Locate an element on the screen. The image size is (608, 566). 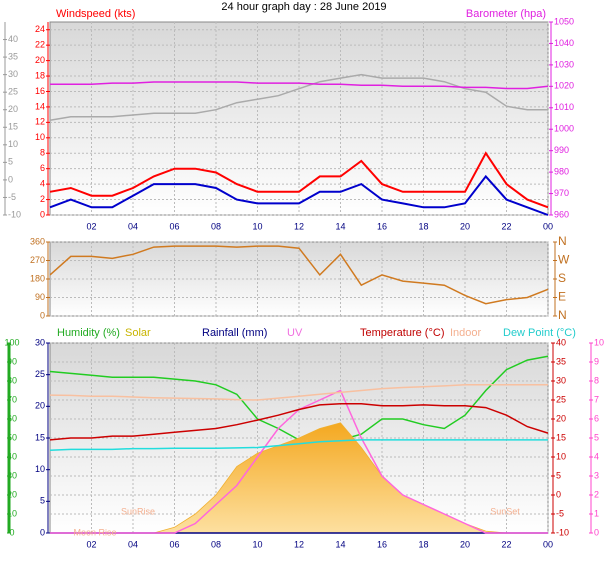
y-tick-label: 80 is located at coordinates (12, 380).